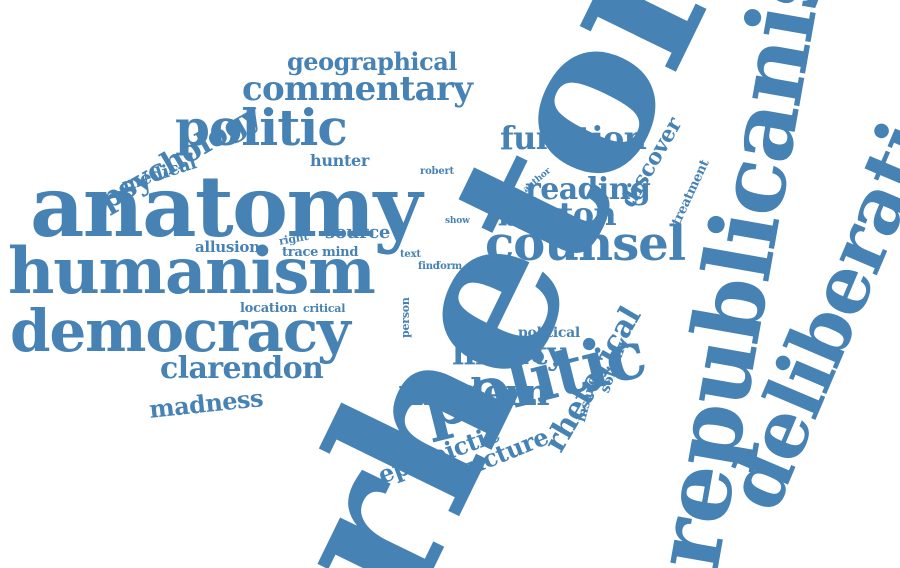  Describe the element at coordinates (429, 266) in the screenshot. I see `word-find: find` at that location.